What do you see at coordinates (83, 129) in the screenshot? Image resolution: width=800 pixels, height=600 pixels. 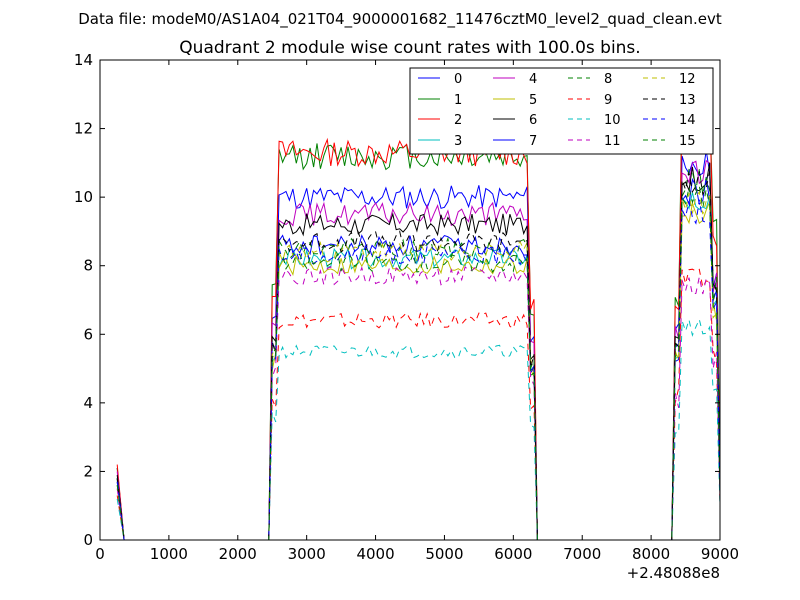 I see `y-tick-label: 12` at bounding box center [83, 129].